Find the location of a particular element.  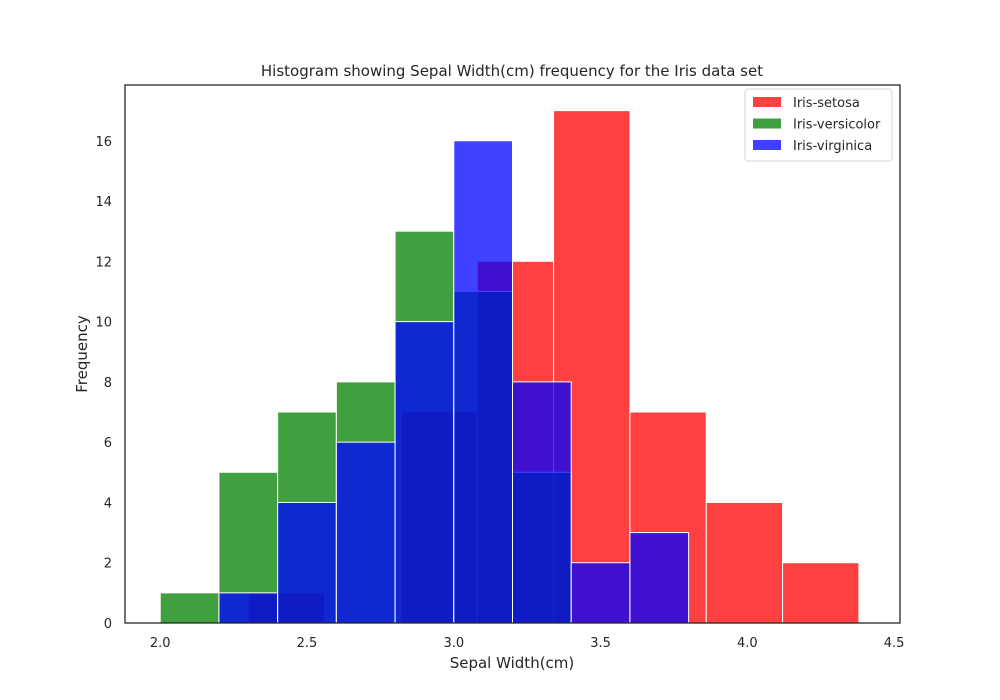

y-tick-label: 6 is located at coordinates (108, 443).